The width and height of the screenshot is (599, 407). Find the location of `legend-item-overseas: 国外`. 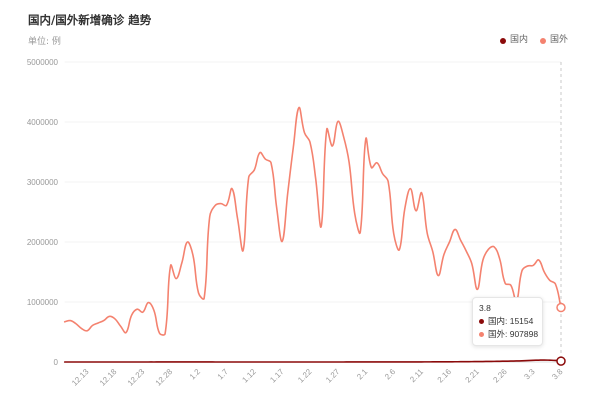

legend-item-overseas: 国外 is located at coordinates (553, 40).